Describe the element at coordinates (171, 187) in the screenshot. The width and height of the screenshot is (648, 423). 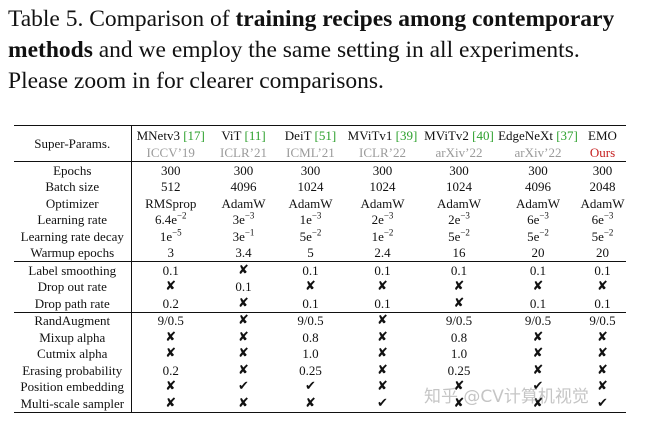
I see `table-cell: 512` at that location.